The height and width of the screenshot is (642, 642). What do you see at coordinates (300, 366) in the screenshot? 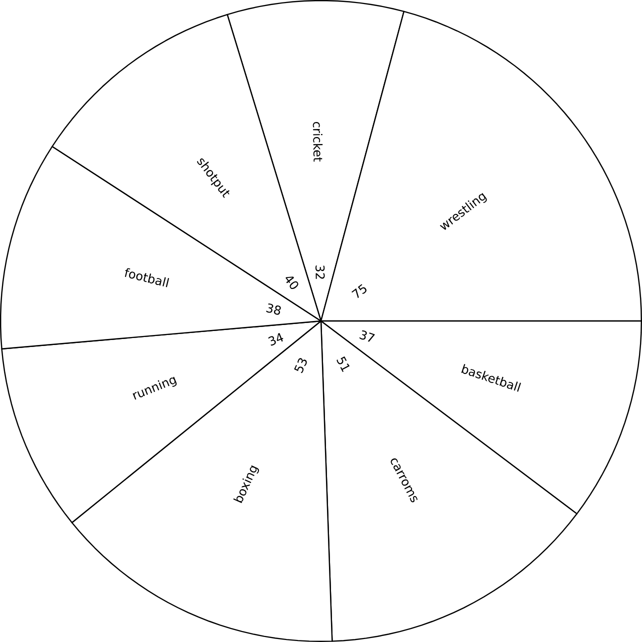
I see `data-label: 53` at bounding box center [300, 366].